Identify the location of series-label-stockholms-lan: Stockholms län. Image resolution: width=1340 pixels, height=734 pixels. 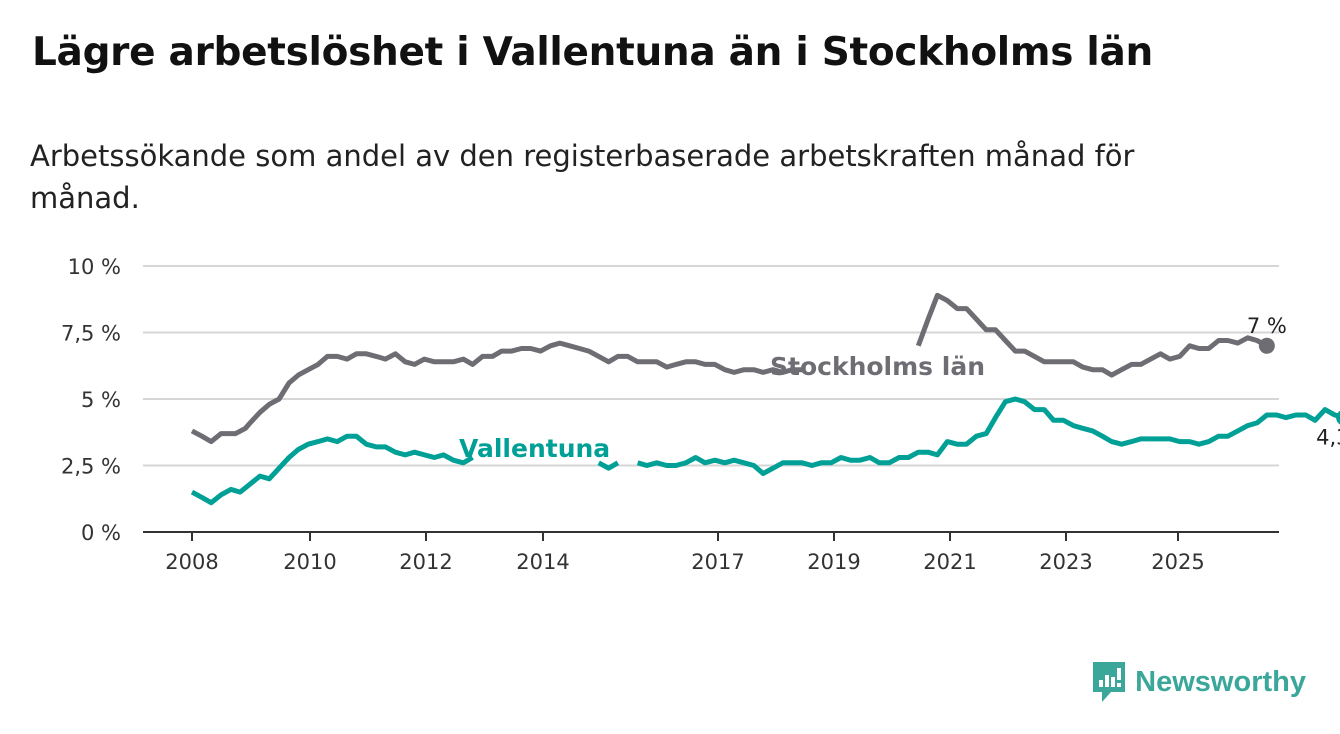
(877, 366).